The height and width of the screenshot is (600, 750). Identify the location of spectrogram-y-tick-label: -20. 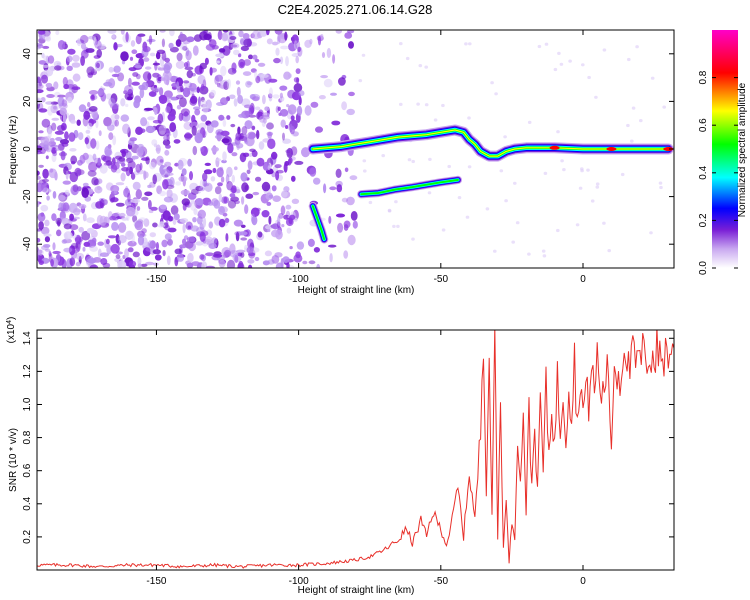
(27, 196).